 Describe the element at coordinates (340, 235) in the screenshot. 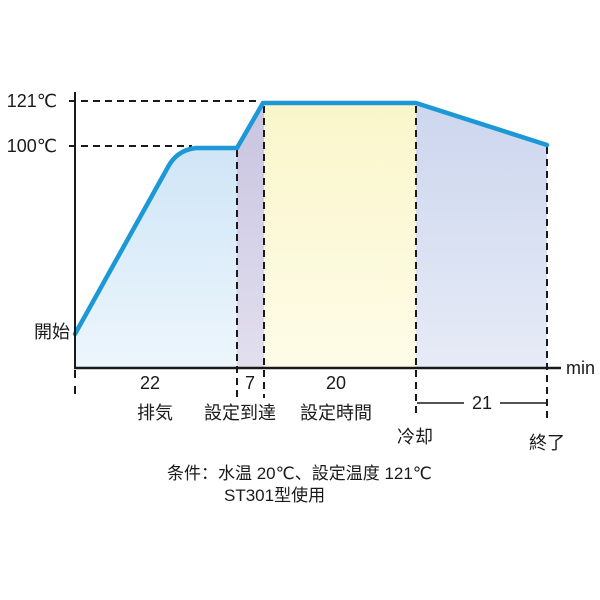

I see `hold-phase-area` at that location.